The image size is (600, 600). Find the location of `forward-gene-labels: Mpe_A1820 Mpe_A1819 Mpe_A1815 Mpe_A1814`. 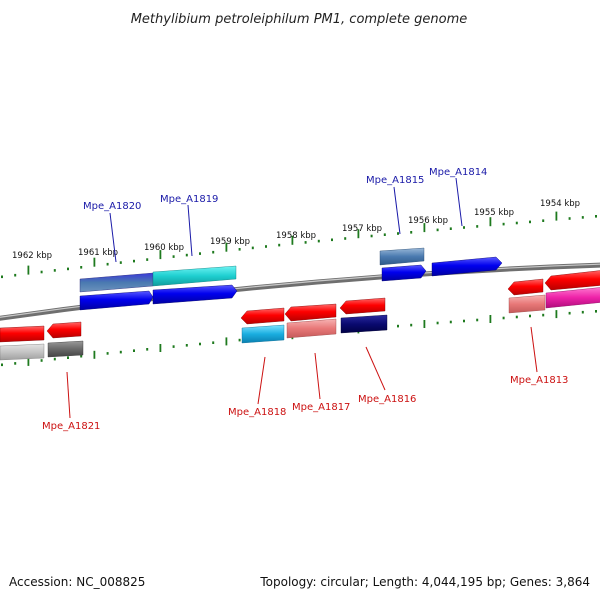

forward-gene-labels: Mpe_A1820 Mpe_A1819 Mpe_A1815 Mpe_A1814 is located at coordinates (285, 215).